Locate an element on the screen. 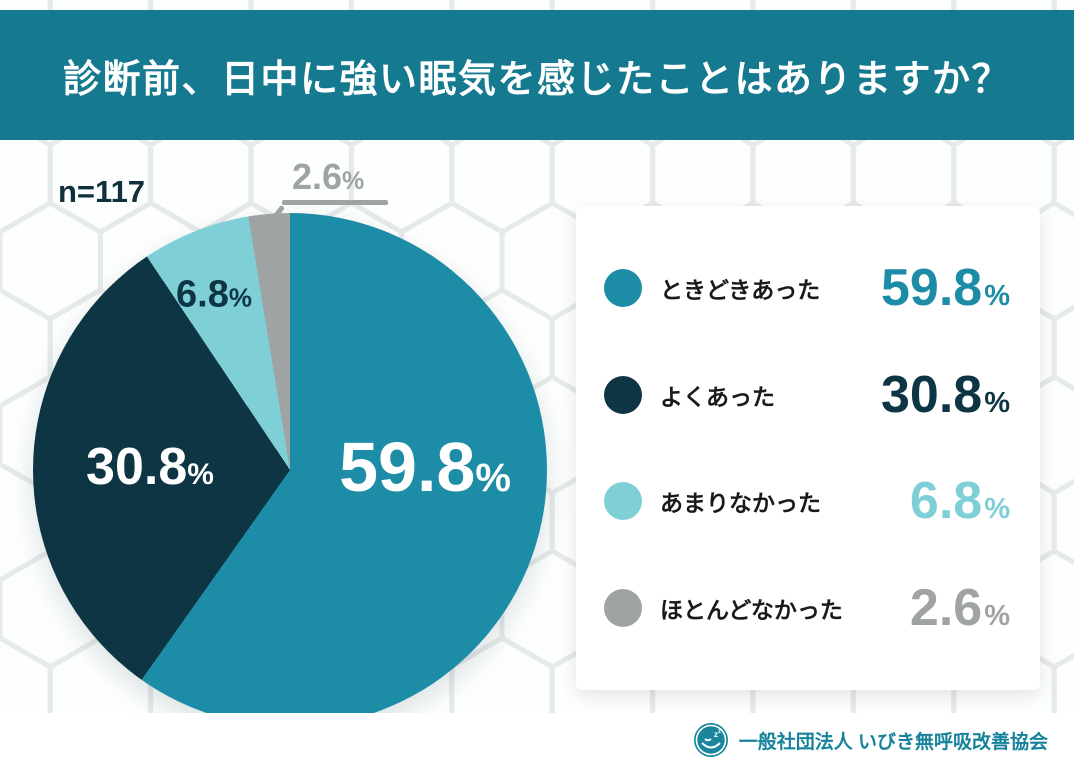 This screenshot has width=1074, height=767. pie-label-value: 2.6 is located at coordinates (317, 176).